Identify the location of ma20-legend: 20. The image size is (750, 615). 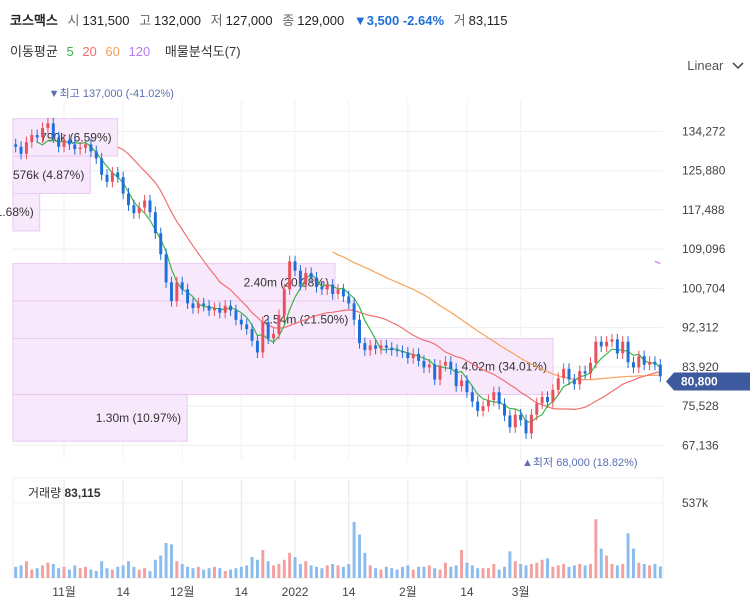
(89, 51).